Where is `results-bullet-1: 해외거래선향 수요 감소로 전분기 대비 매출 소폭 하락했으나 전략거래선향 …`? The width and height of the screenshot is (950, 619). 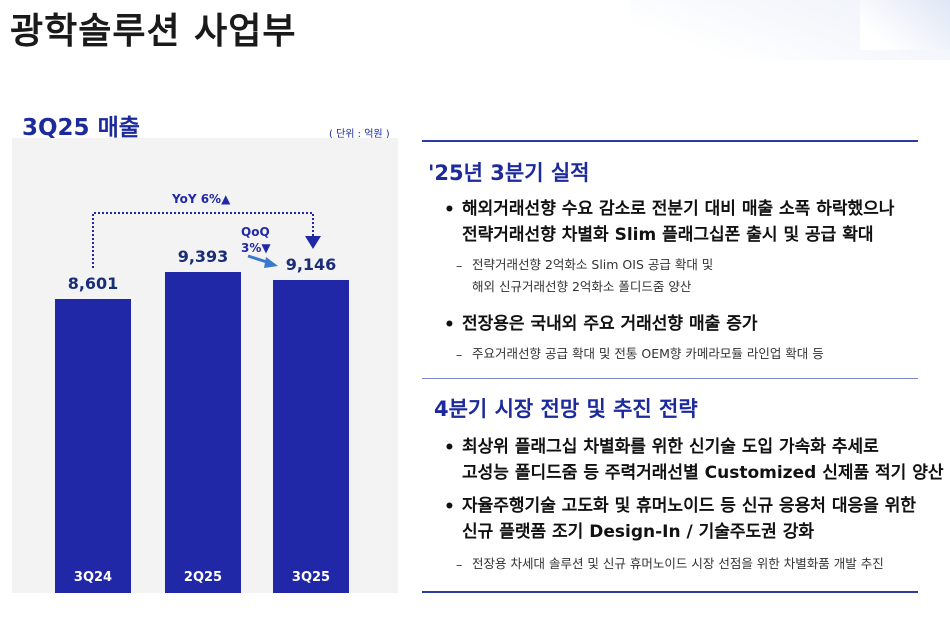
results-bullet-1: 해외거래선향 수요 감소로 전분기 대비 매출 소폭 하락했으나 전략거래선향 … is located at coordinates (678, 222).